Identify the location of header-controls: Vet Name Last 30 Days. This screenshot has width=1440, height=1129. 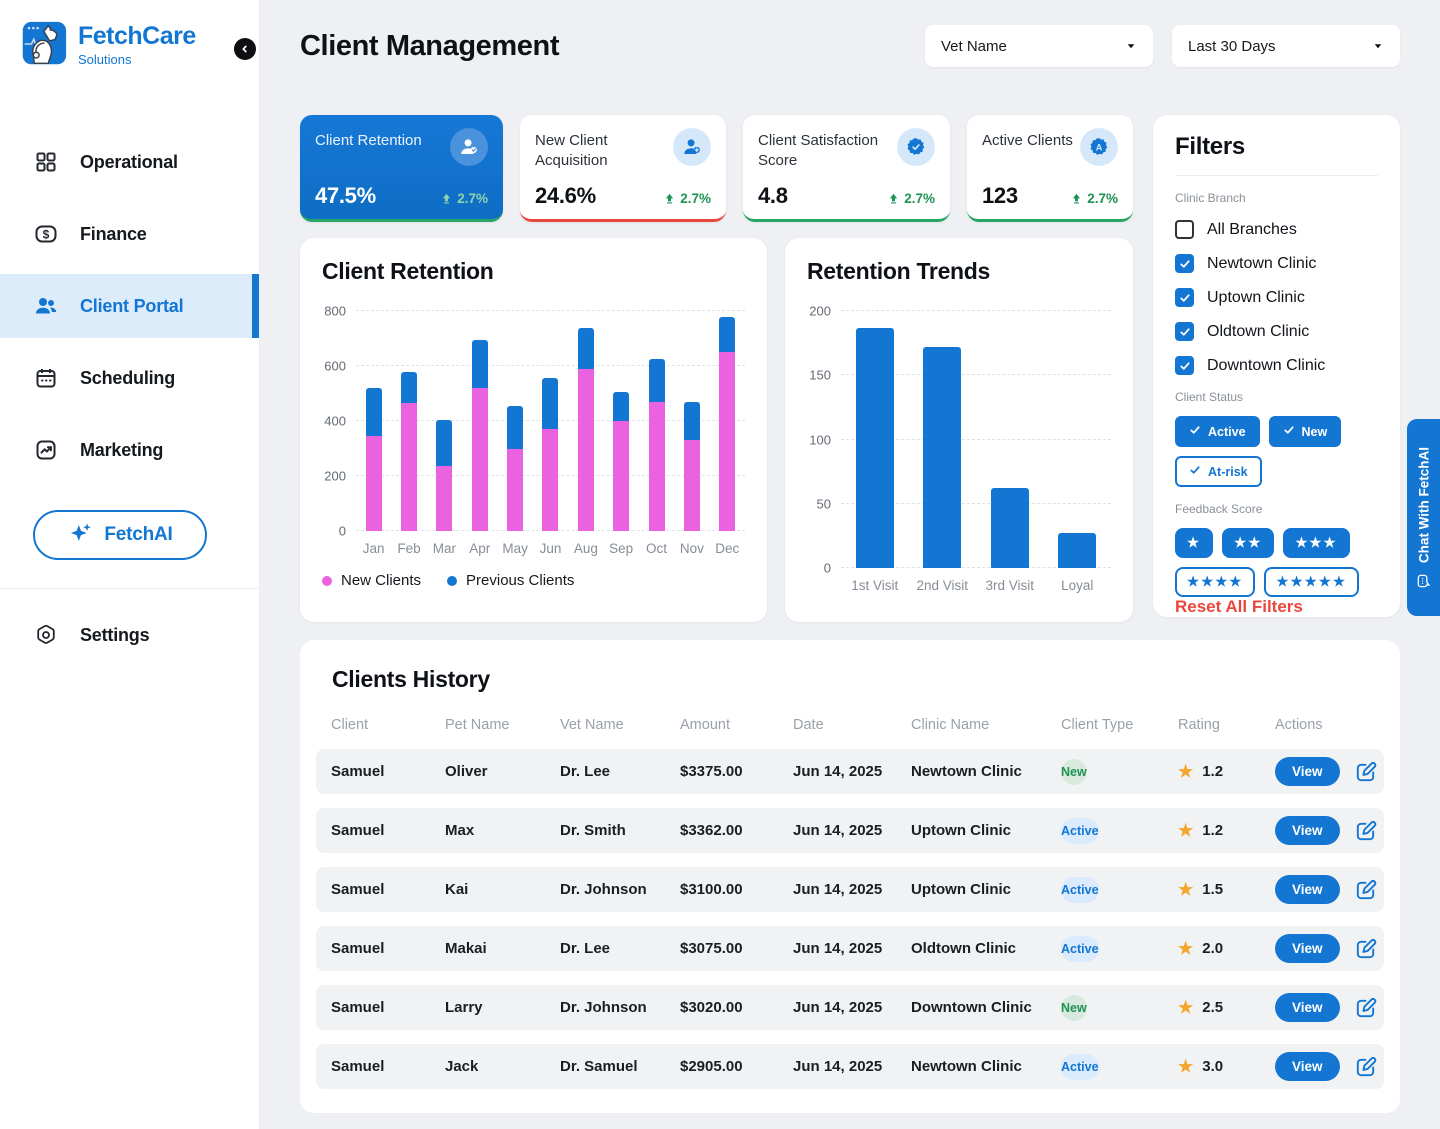
(1162, 46).